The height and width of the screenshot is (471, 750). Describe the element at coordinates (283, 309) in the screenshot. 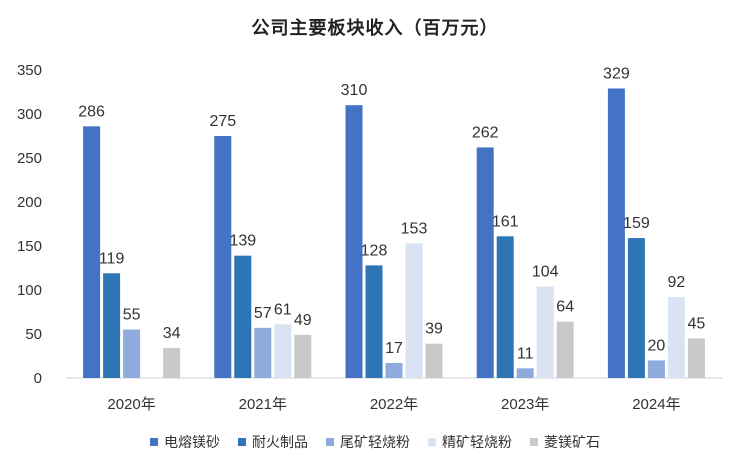

I see `data-label: 61` at that location.